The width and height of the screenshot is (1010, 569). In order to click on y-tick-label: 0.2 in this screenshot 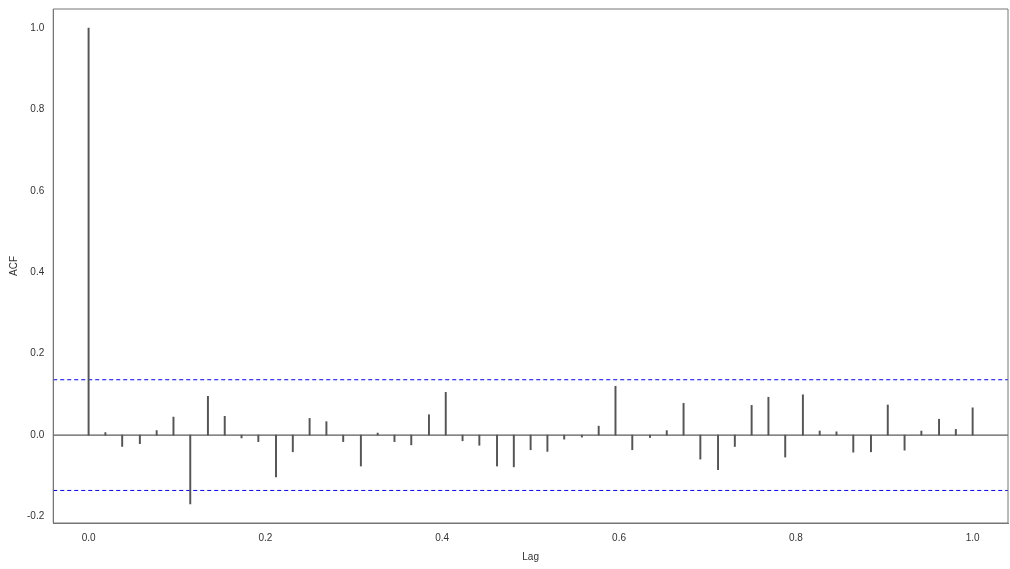, I will do `click(37, 353)`.